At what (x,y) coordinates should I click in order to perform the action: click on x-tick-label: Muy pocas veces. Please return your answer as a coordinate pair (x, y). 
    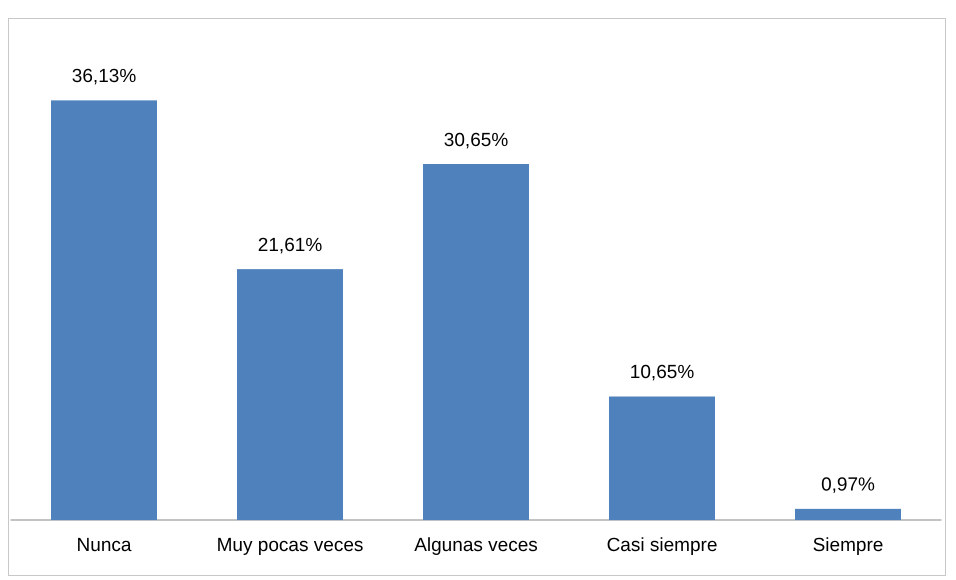
    Looking at the image, I should click on (290, 545).